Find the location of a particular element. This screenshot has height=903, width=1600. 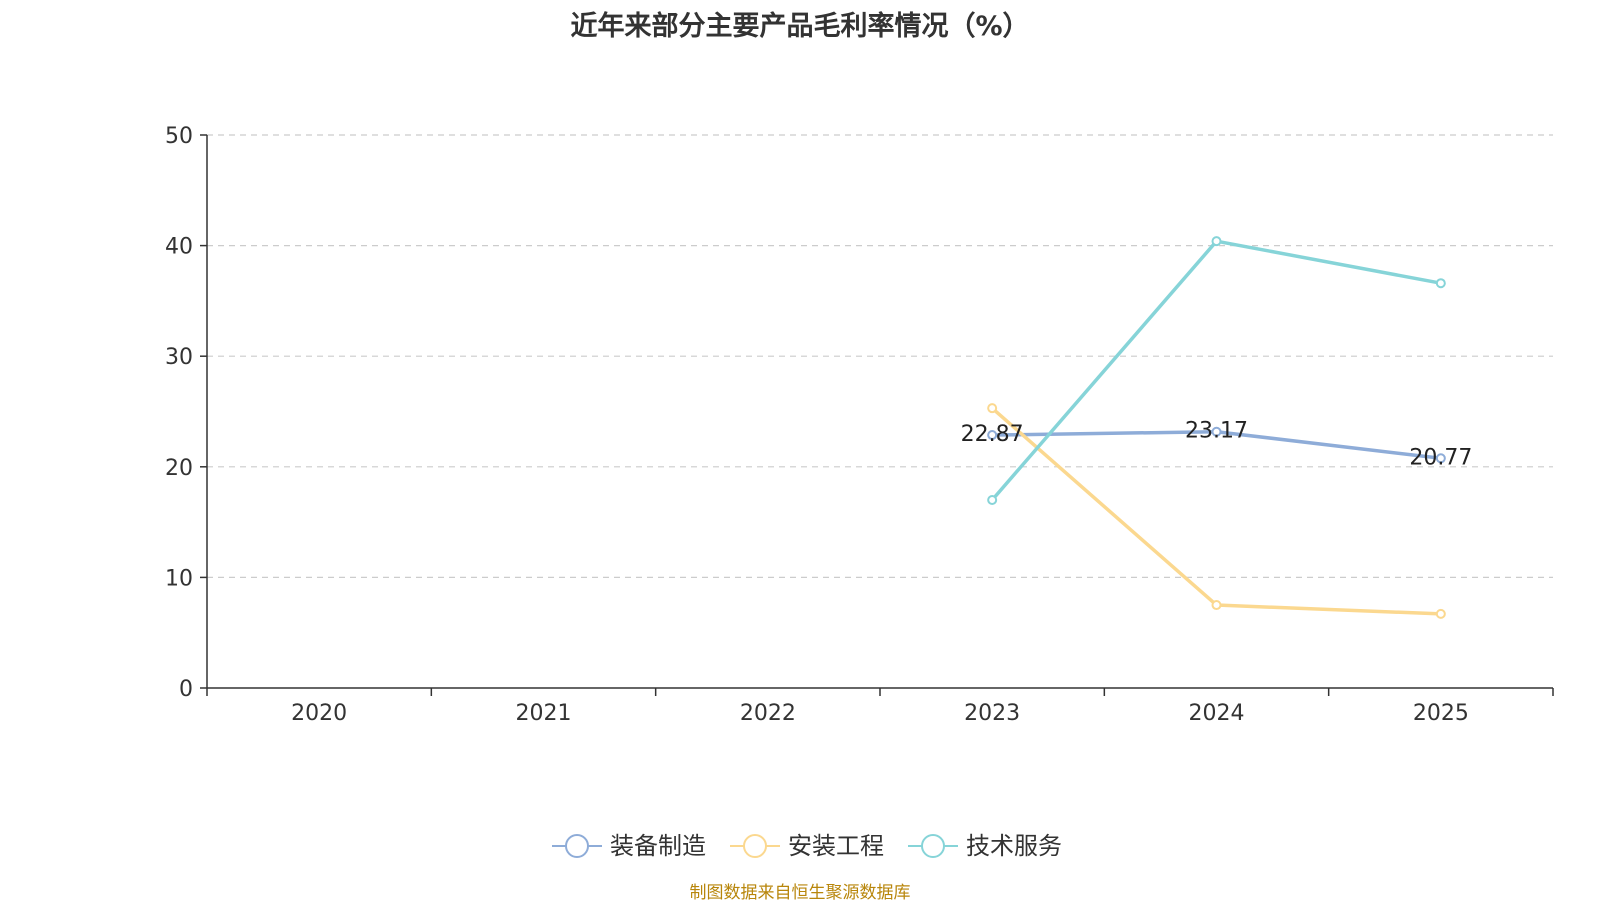

source-note: 制图数据来自恒生聚源数据库 is located at coordinates (800, 893).